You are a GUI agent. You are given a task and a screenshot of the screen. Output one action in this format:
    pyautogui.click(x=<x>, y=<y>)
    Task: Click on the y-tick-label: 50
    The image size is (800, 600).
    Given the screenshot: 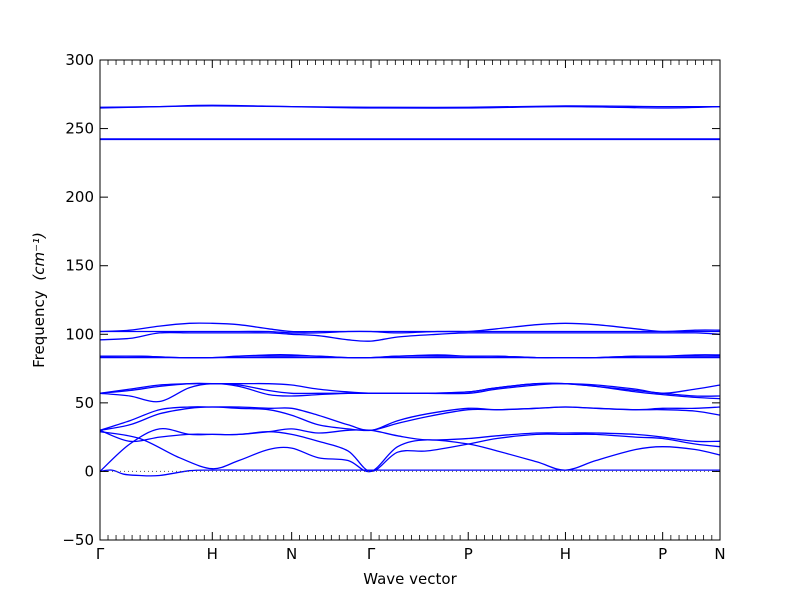 What is the action you would take?
    pyautogui.click(x=84, y=403)
    